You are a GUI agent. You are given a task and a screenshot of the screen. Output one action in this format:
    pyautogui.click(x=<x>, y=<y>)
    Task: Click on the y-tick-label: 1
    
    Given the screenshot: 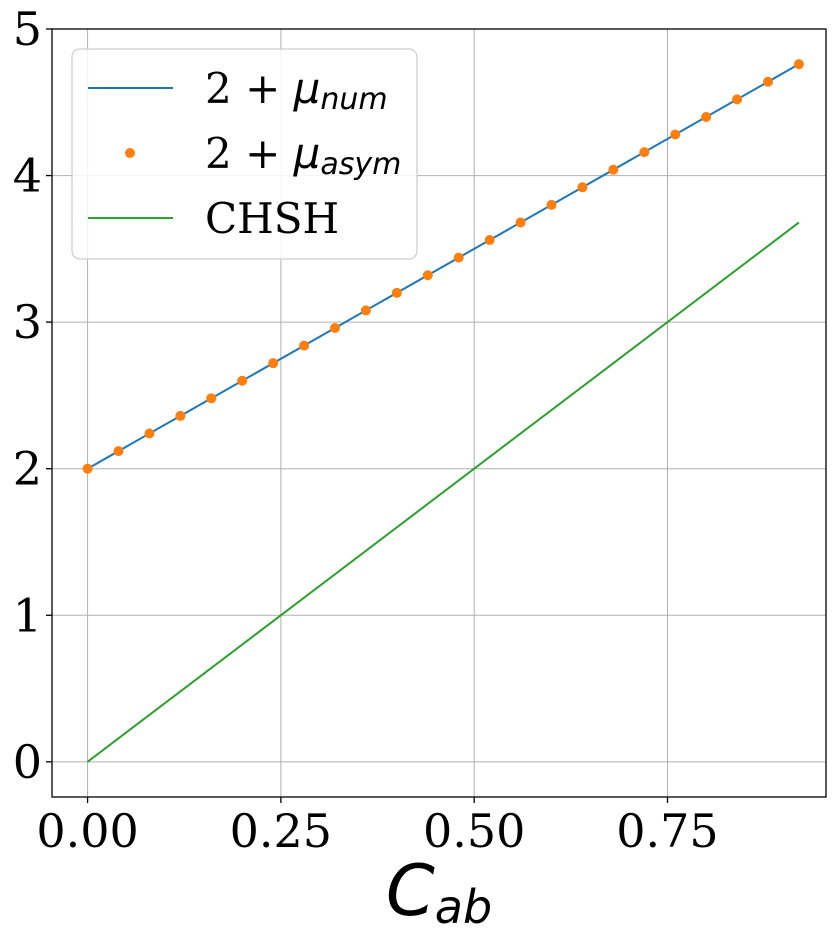 What is the action you would take?
    pyautogui.click(x=27, y=615)
    